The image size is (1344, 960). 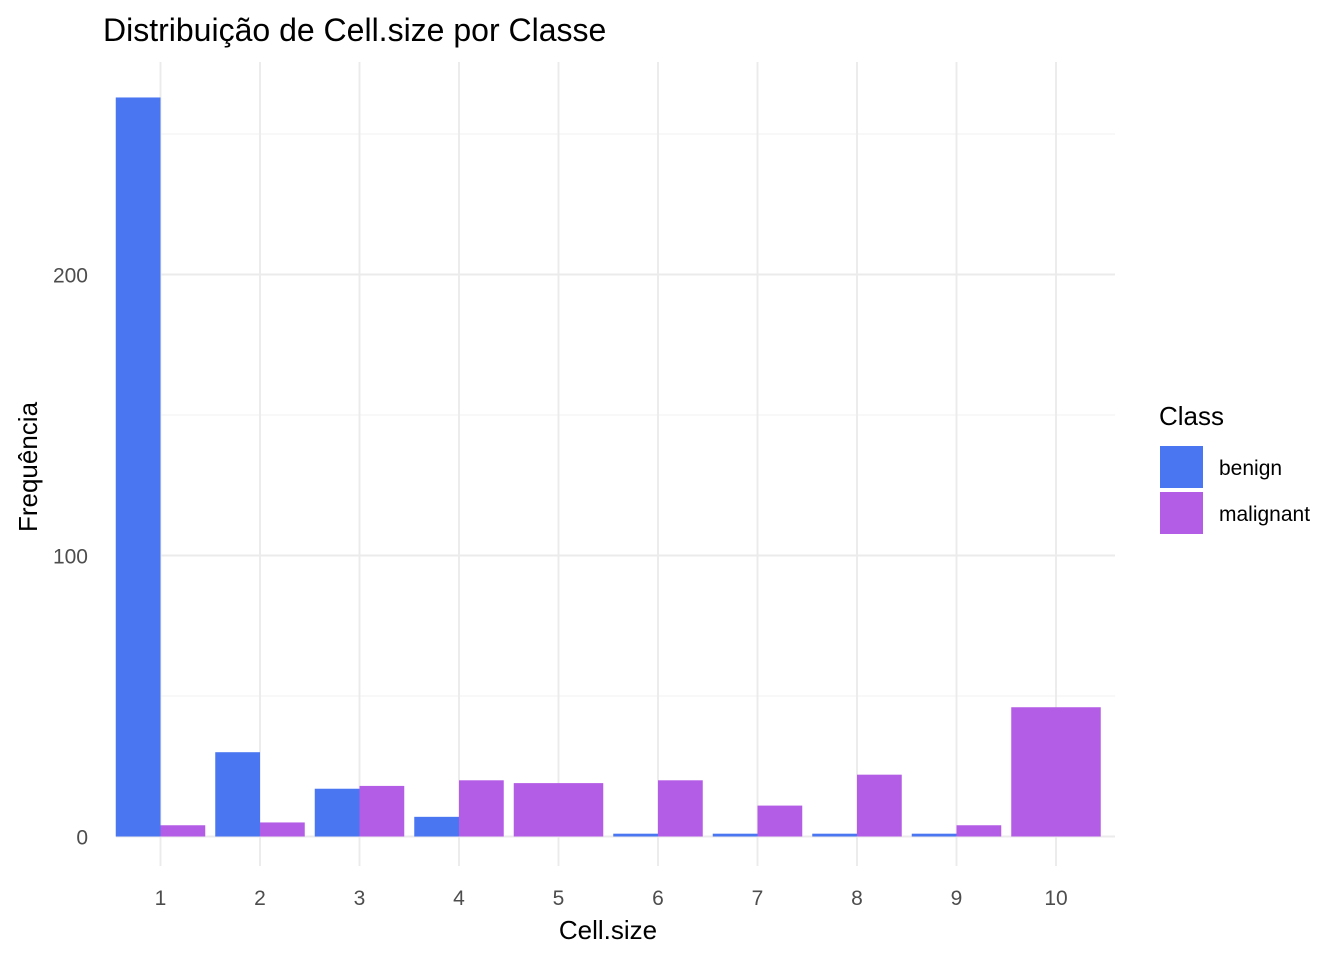 What do you see at coordinates (70, 276) in the screenshot?
I see `y-tick-label: 200` at bounding box center [70, 276].